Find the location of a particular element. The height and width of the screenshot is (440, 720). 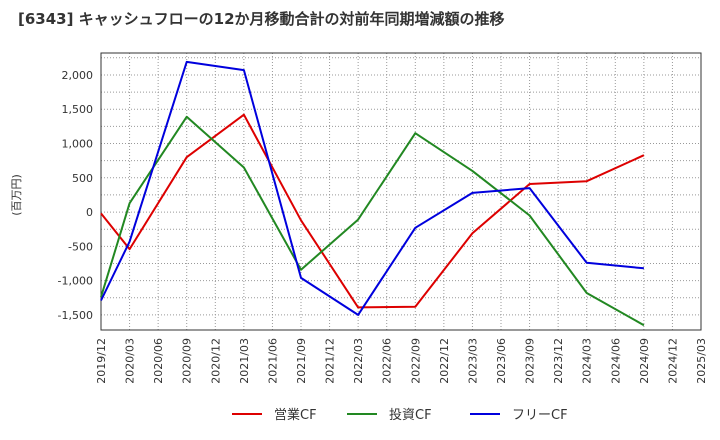

x-tick-label: 2020/09 is located at coordinates (187, 361).